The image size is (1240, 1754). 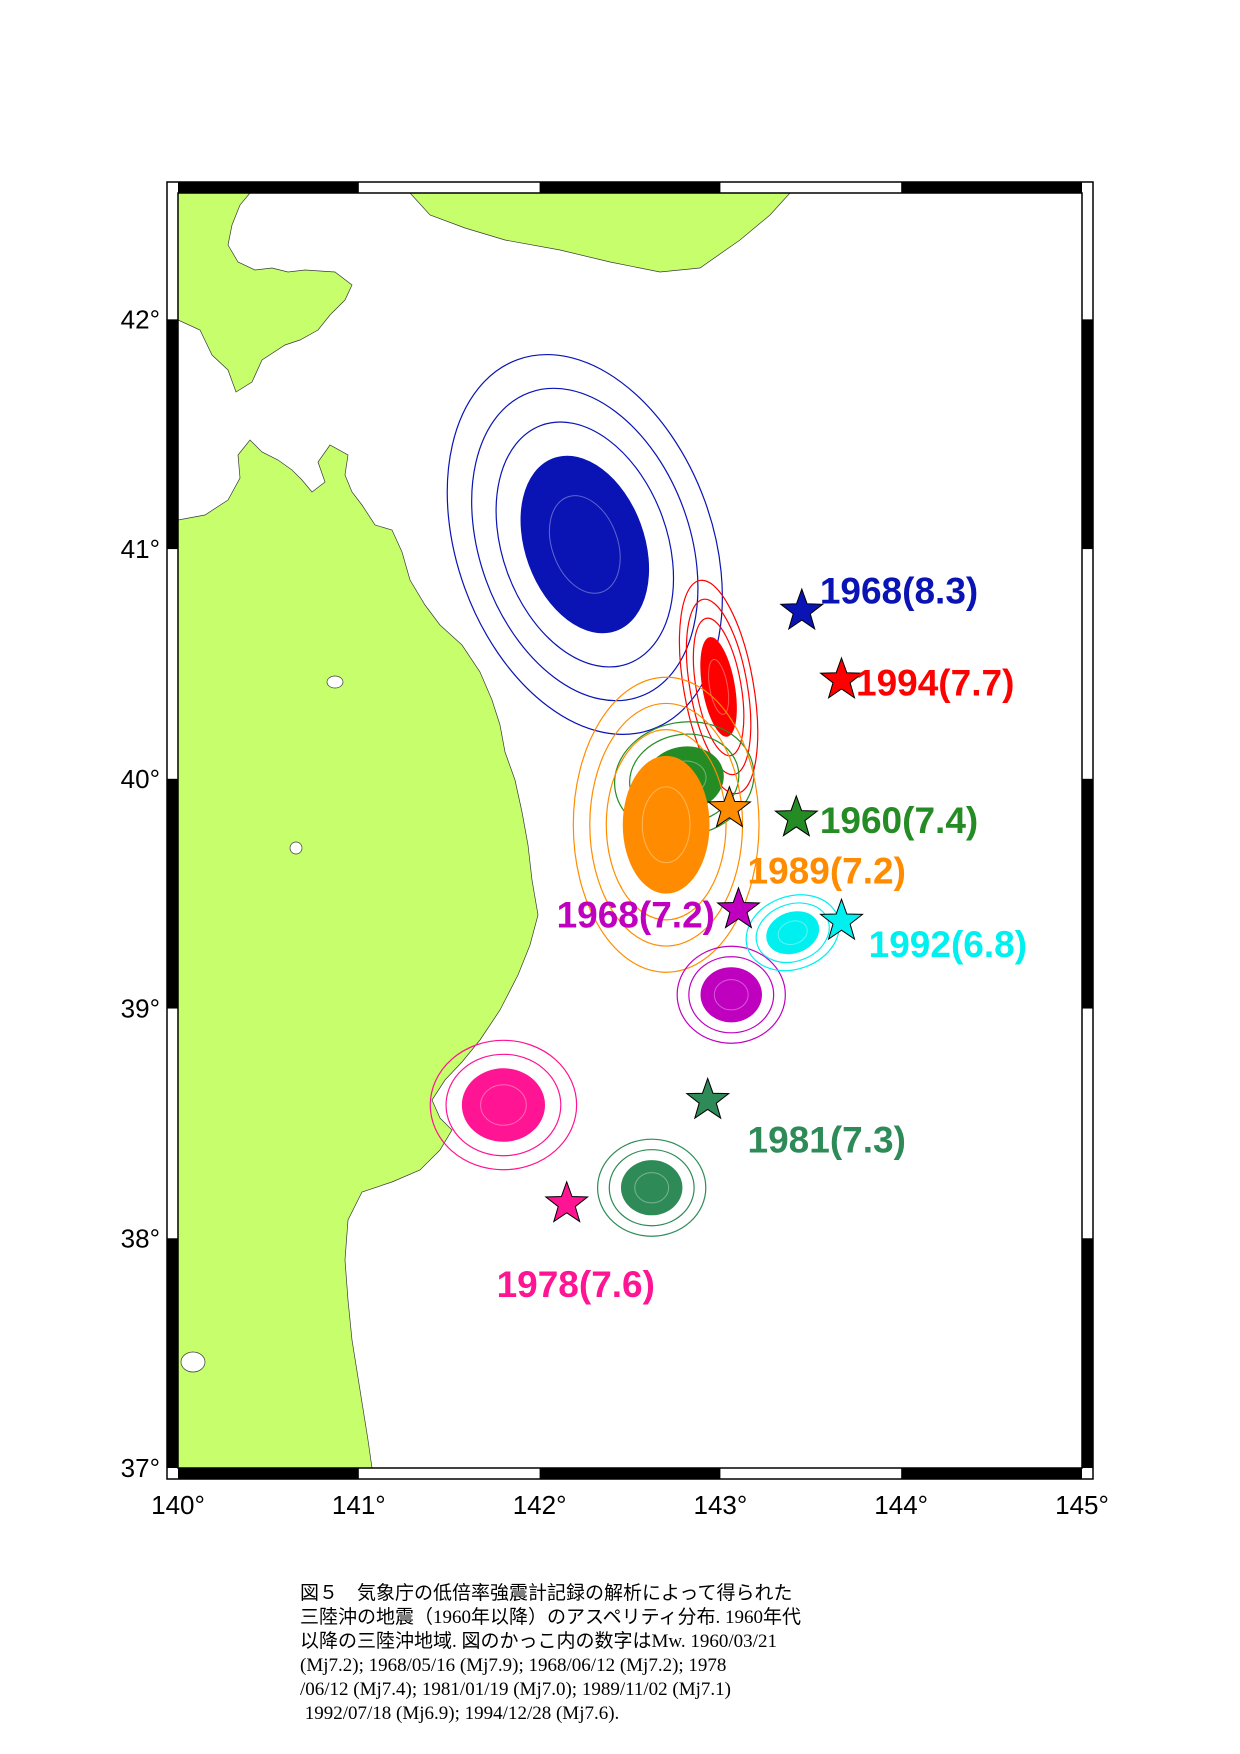 I want to click on land-hokkaido-east, so click(x=600, y=233).